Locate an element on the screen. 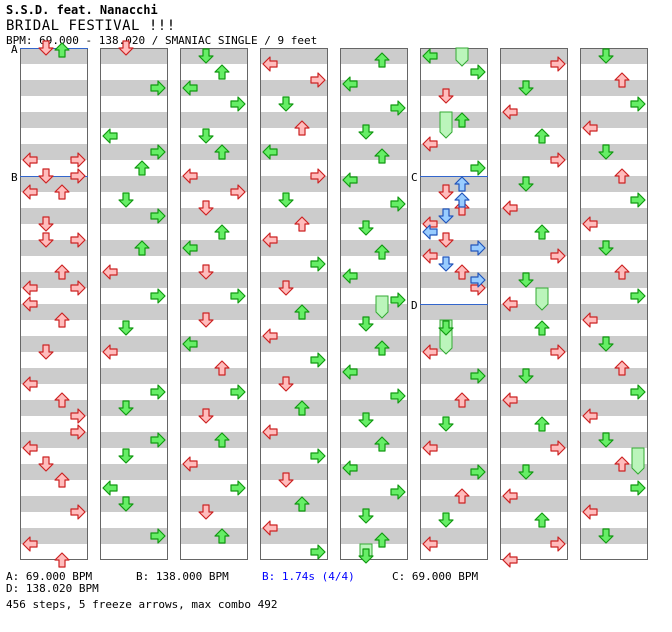 This screenshot has width=672, height=632. song-artist: S.S.D. feat. Nanacchi is located at coordinates (82, 10).